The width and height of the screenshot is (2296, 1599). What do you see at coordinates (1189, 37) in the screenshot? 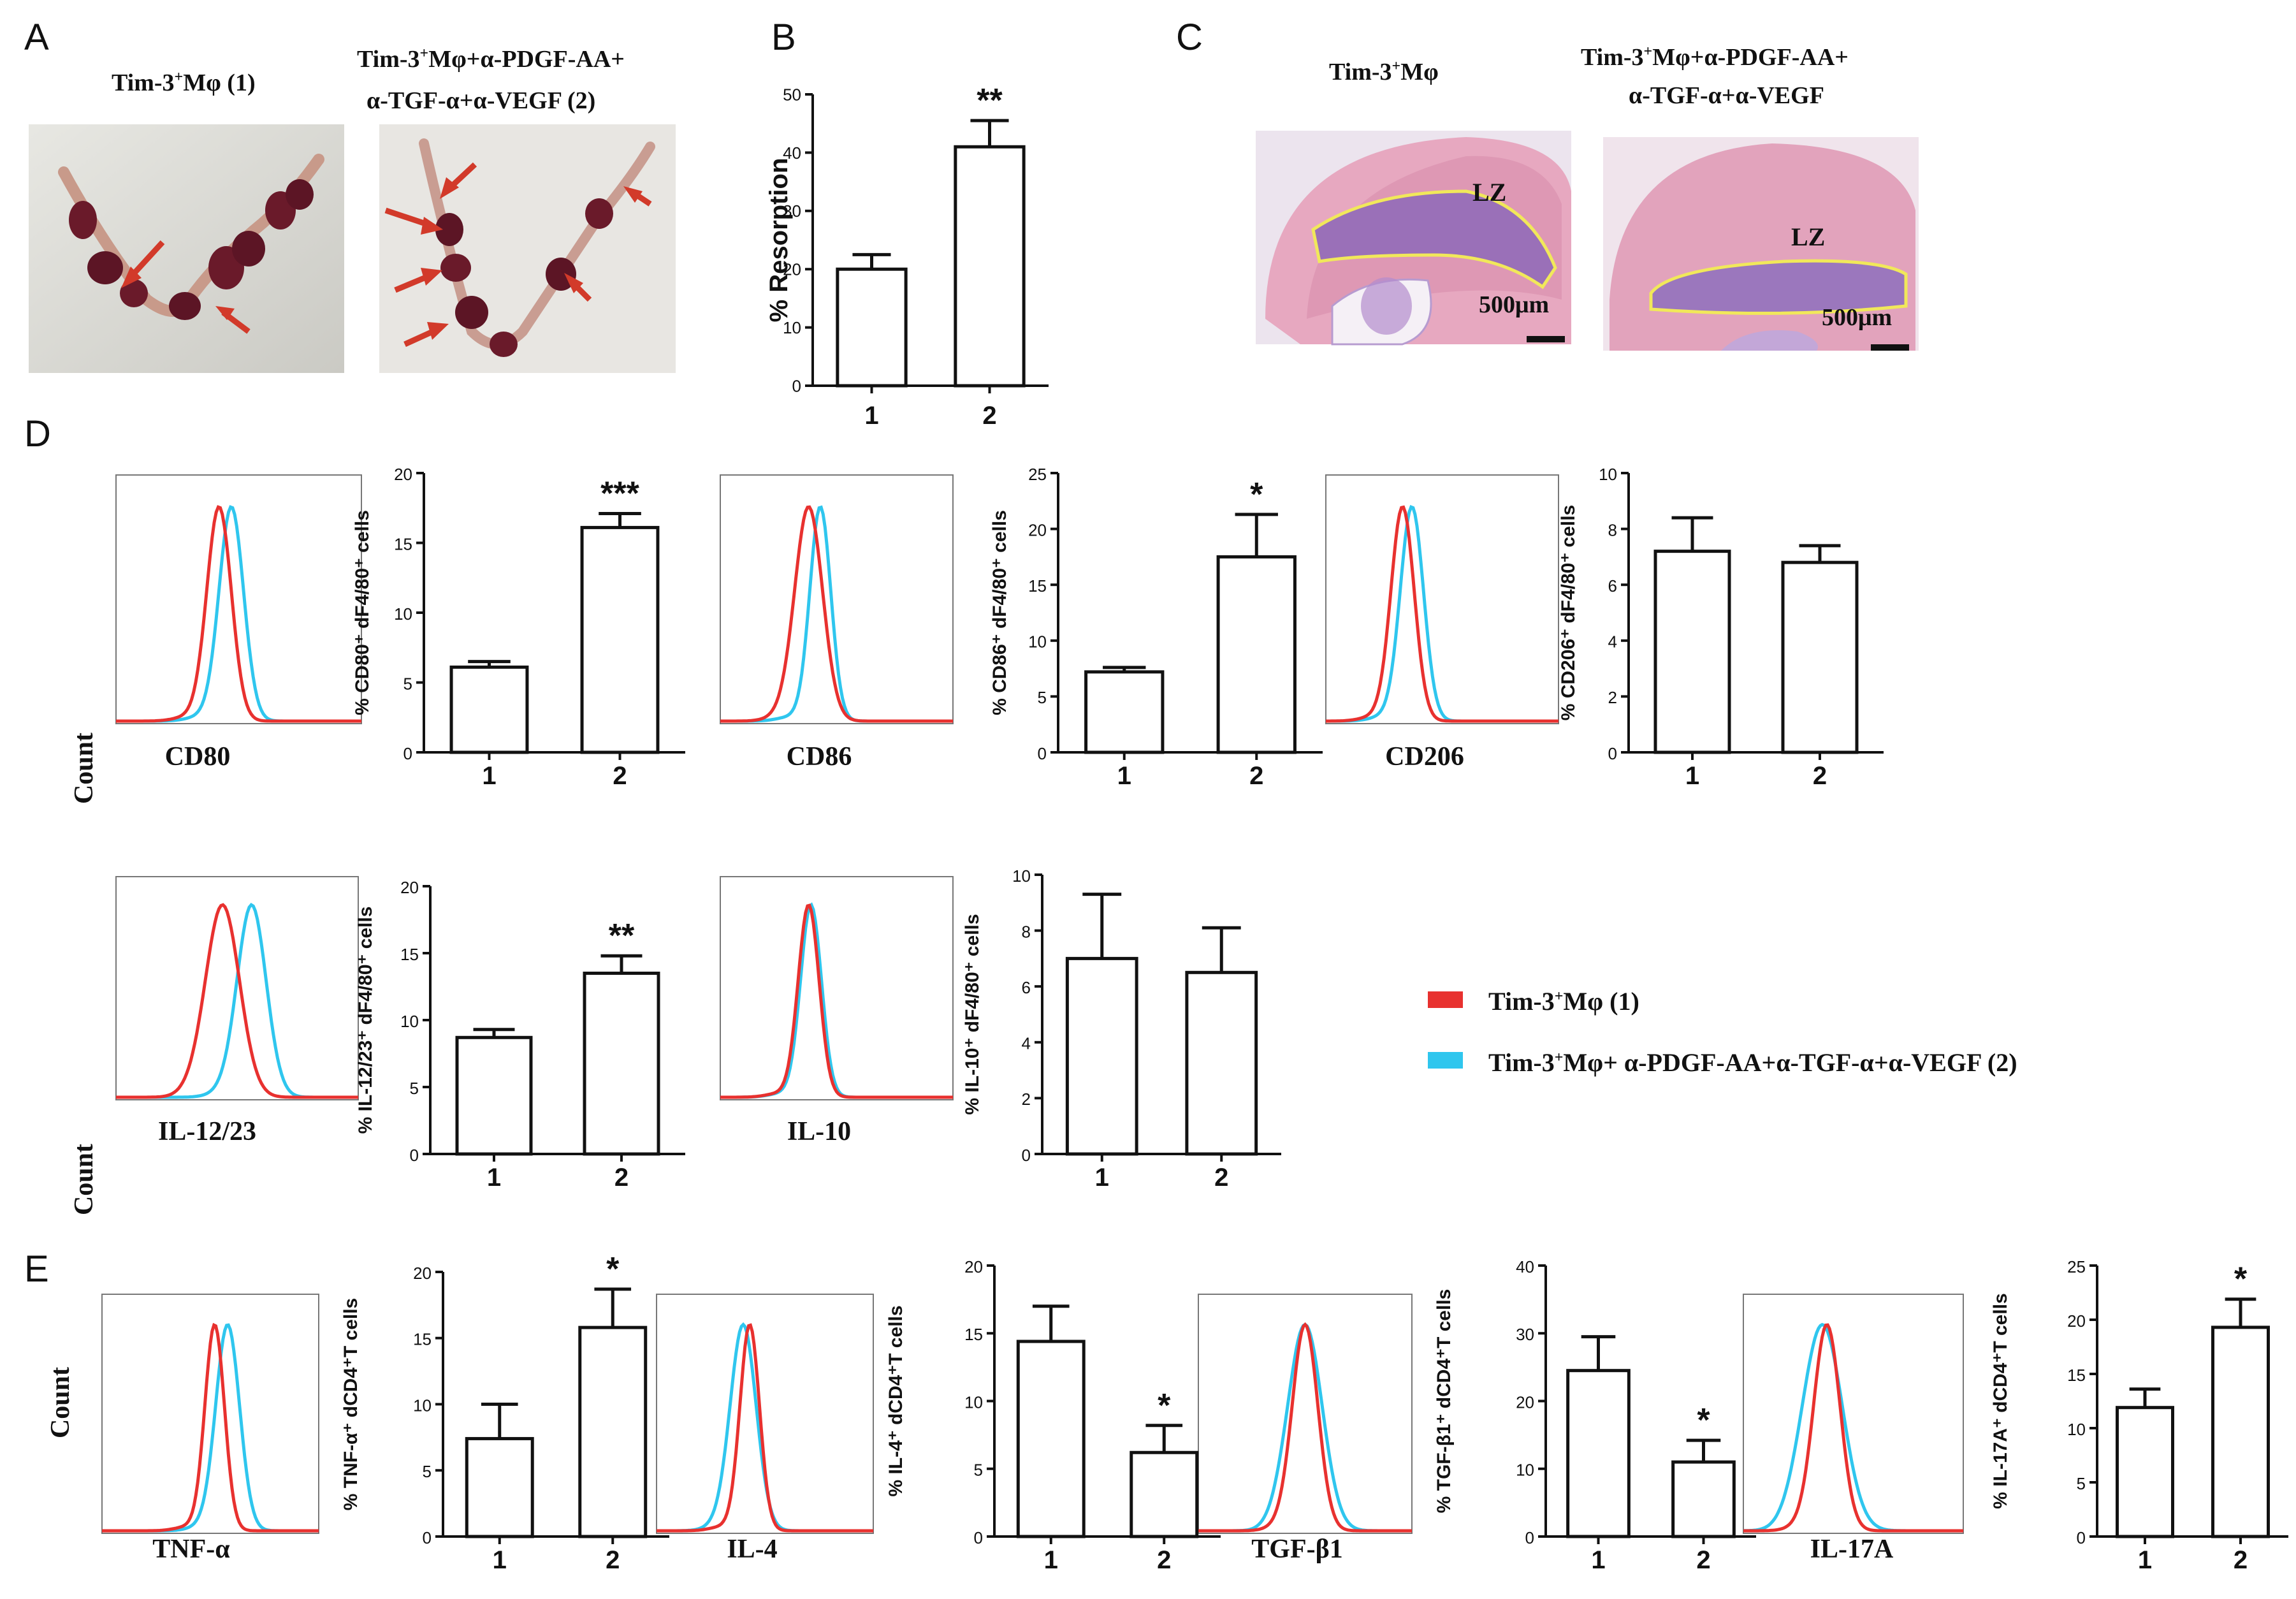
I see `panel-c-letter: C` at bounding box center [1189, 37].